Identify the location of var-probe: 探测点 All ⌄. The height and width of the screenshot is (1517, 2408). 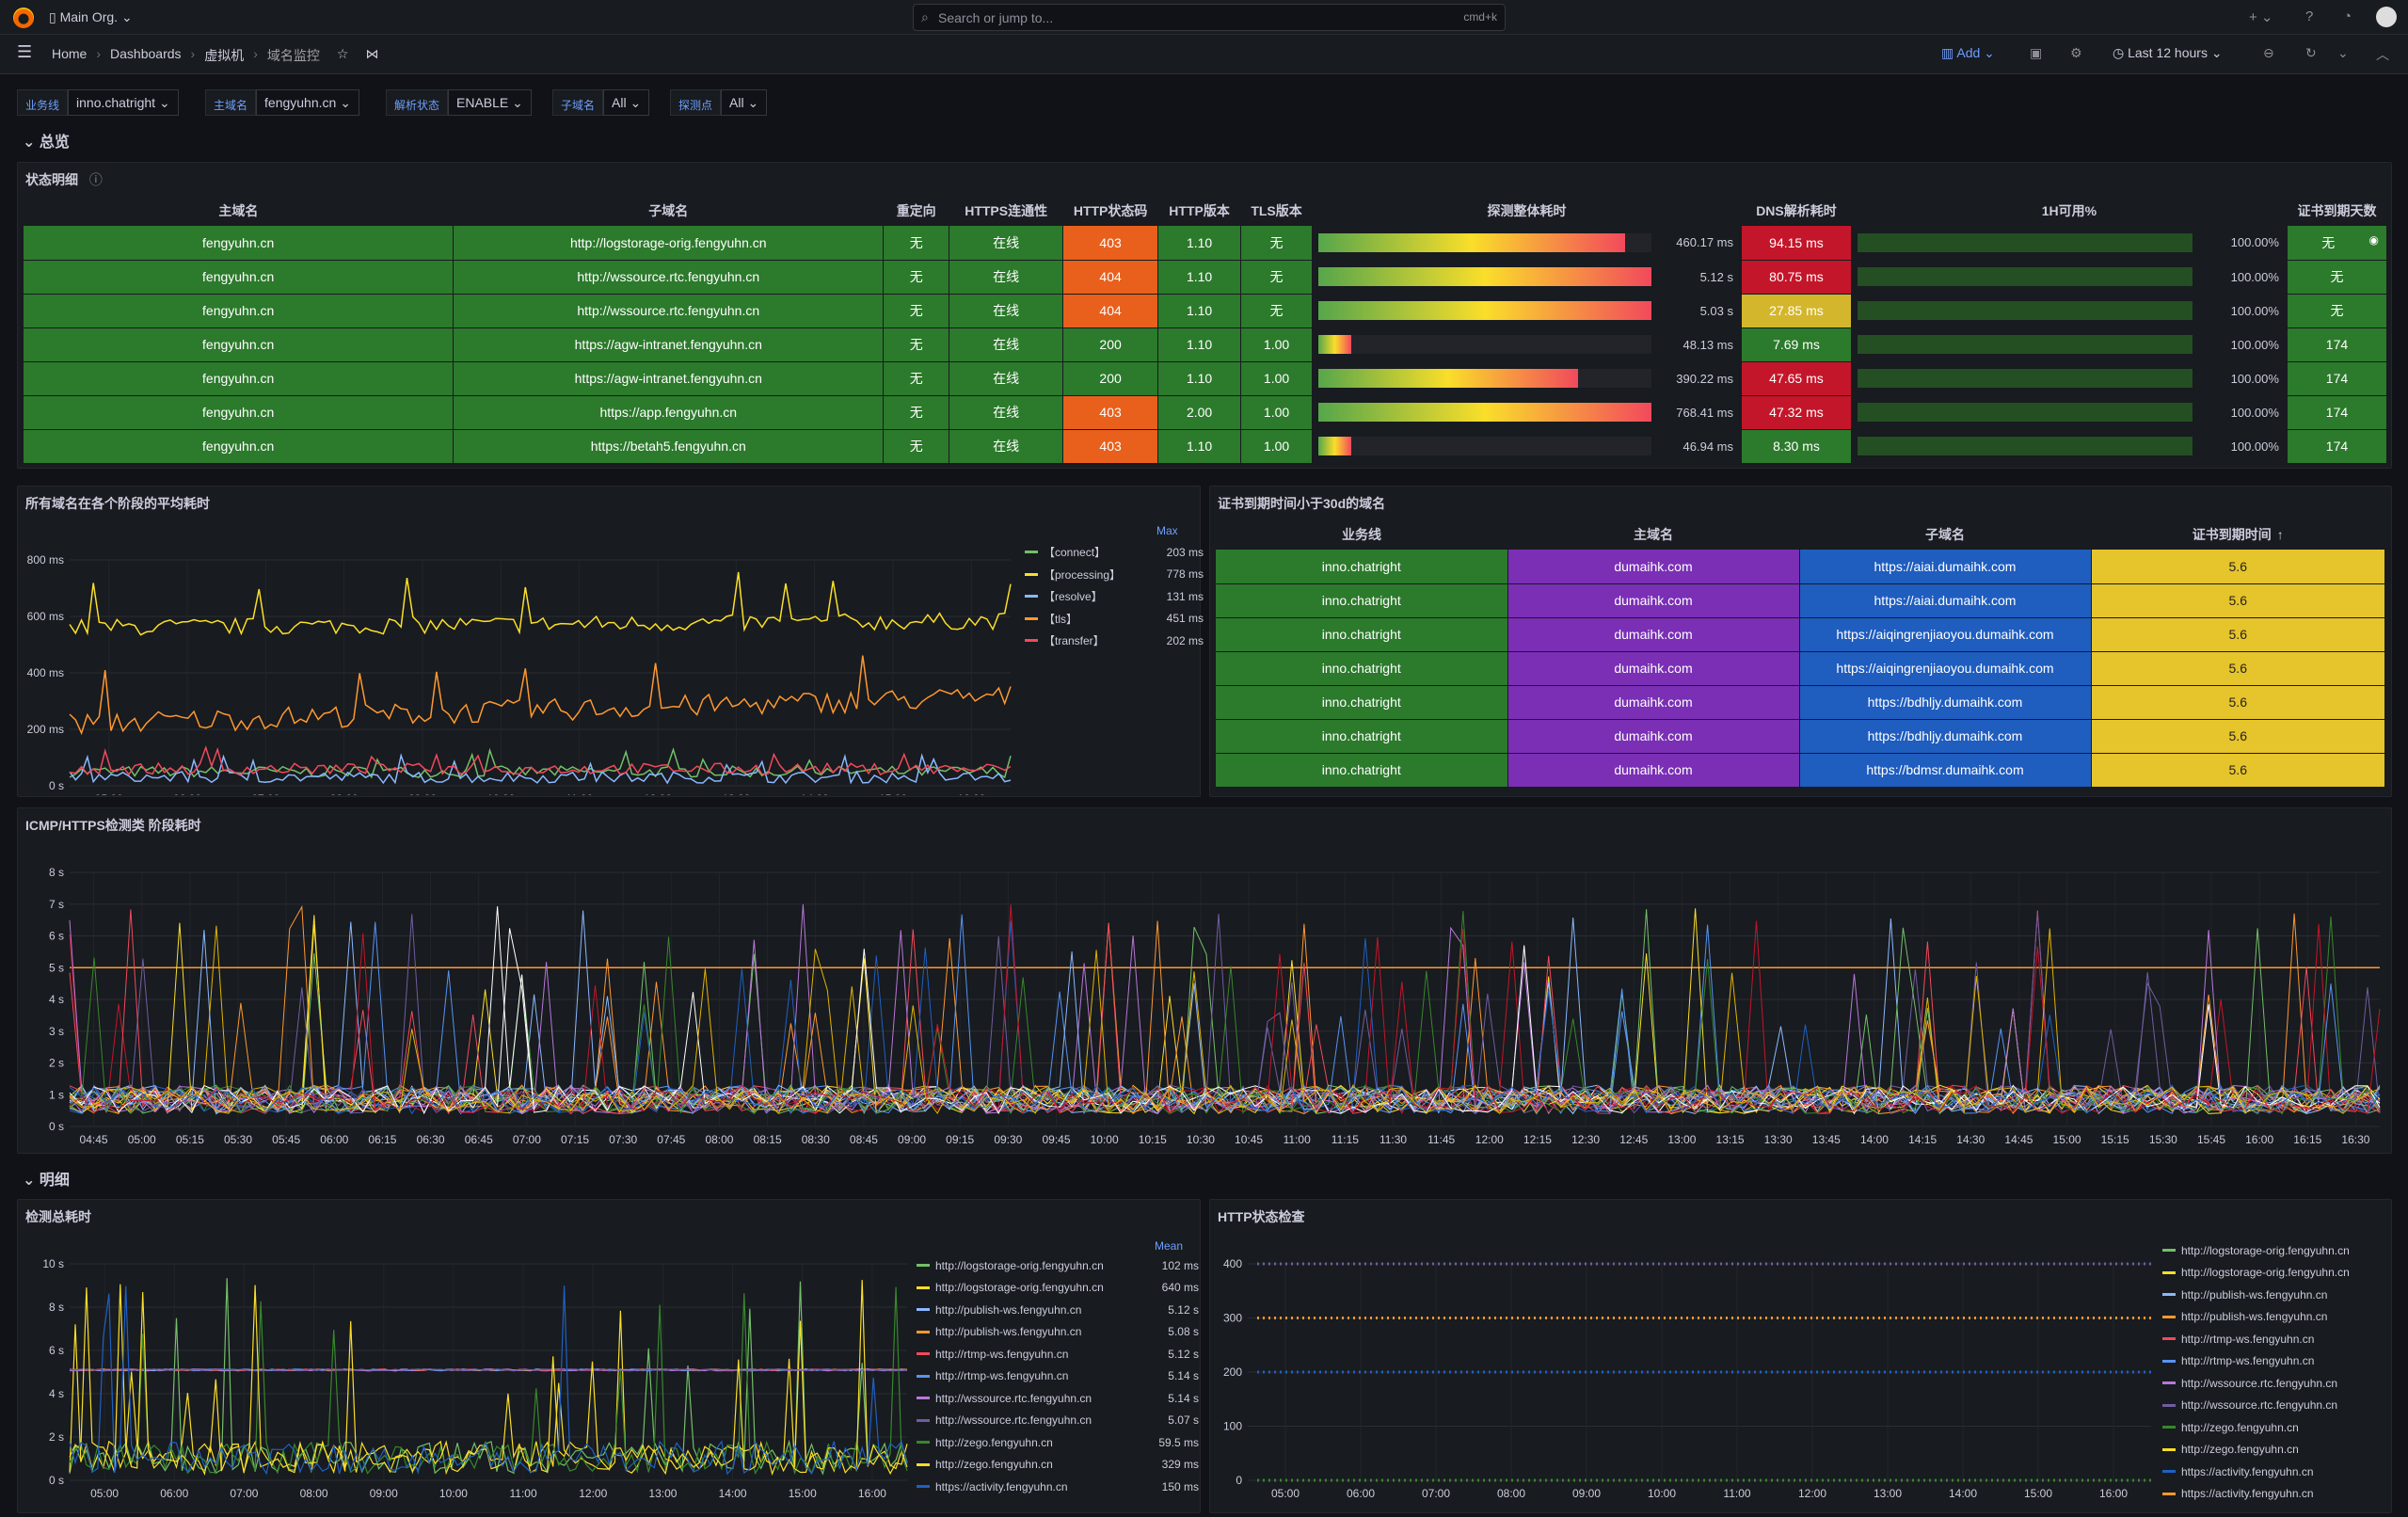
(719, 103).